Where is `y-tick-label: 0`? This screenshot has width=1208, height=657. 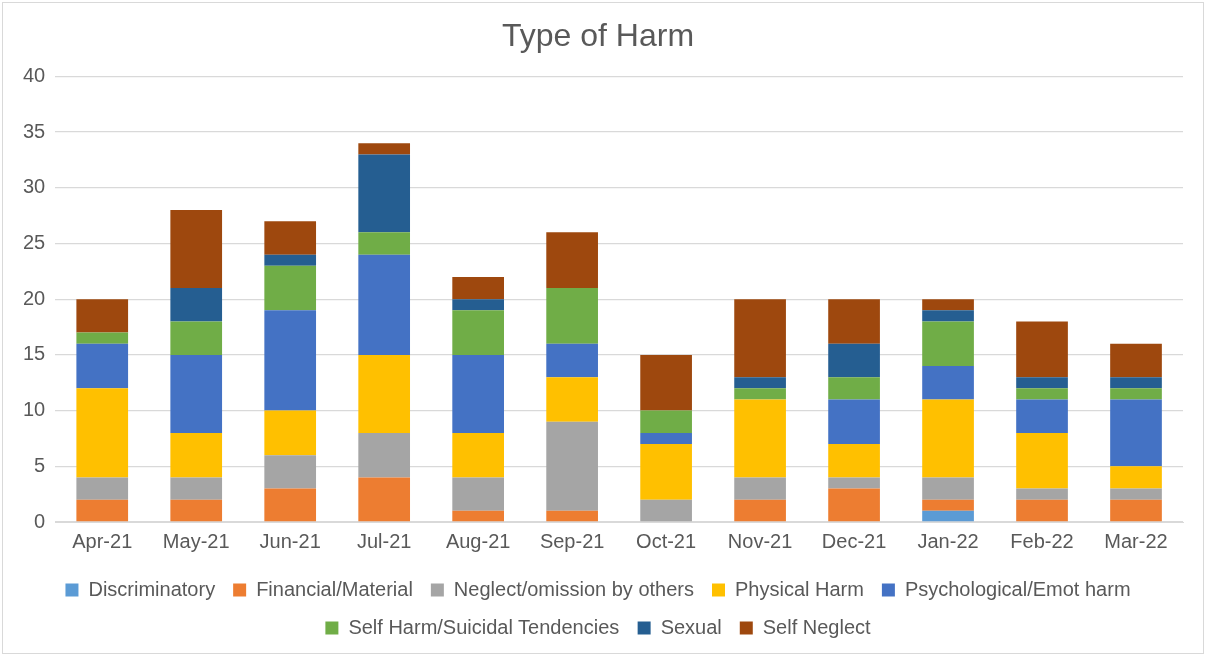
y-tick-label: 0 is located at coordinates (40, 520).